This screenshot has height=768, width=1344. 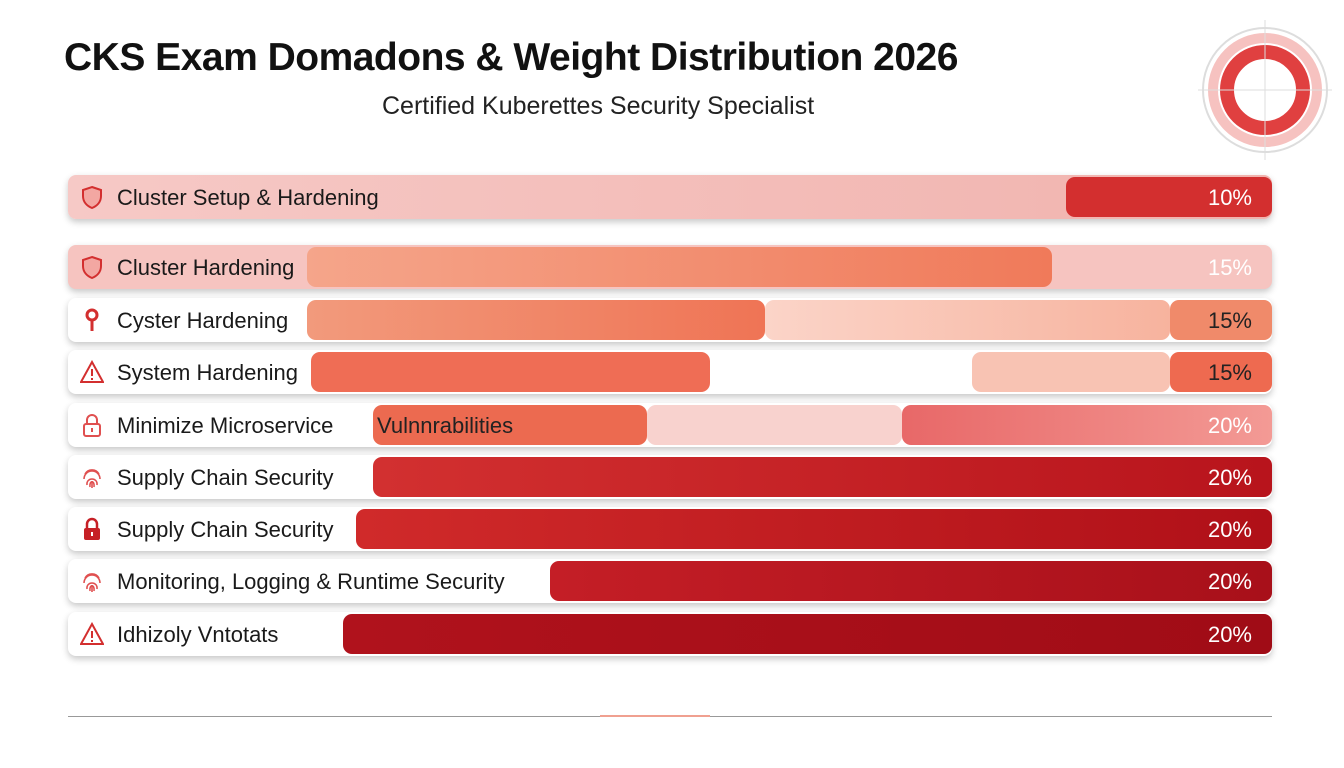 I want to click on bar-row: Cluster Setup & Hardening 10%, so click(x=670, y=197).